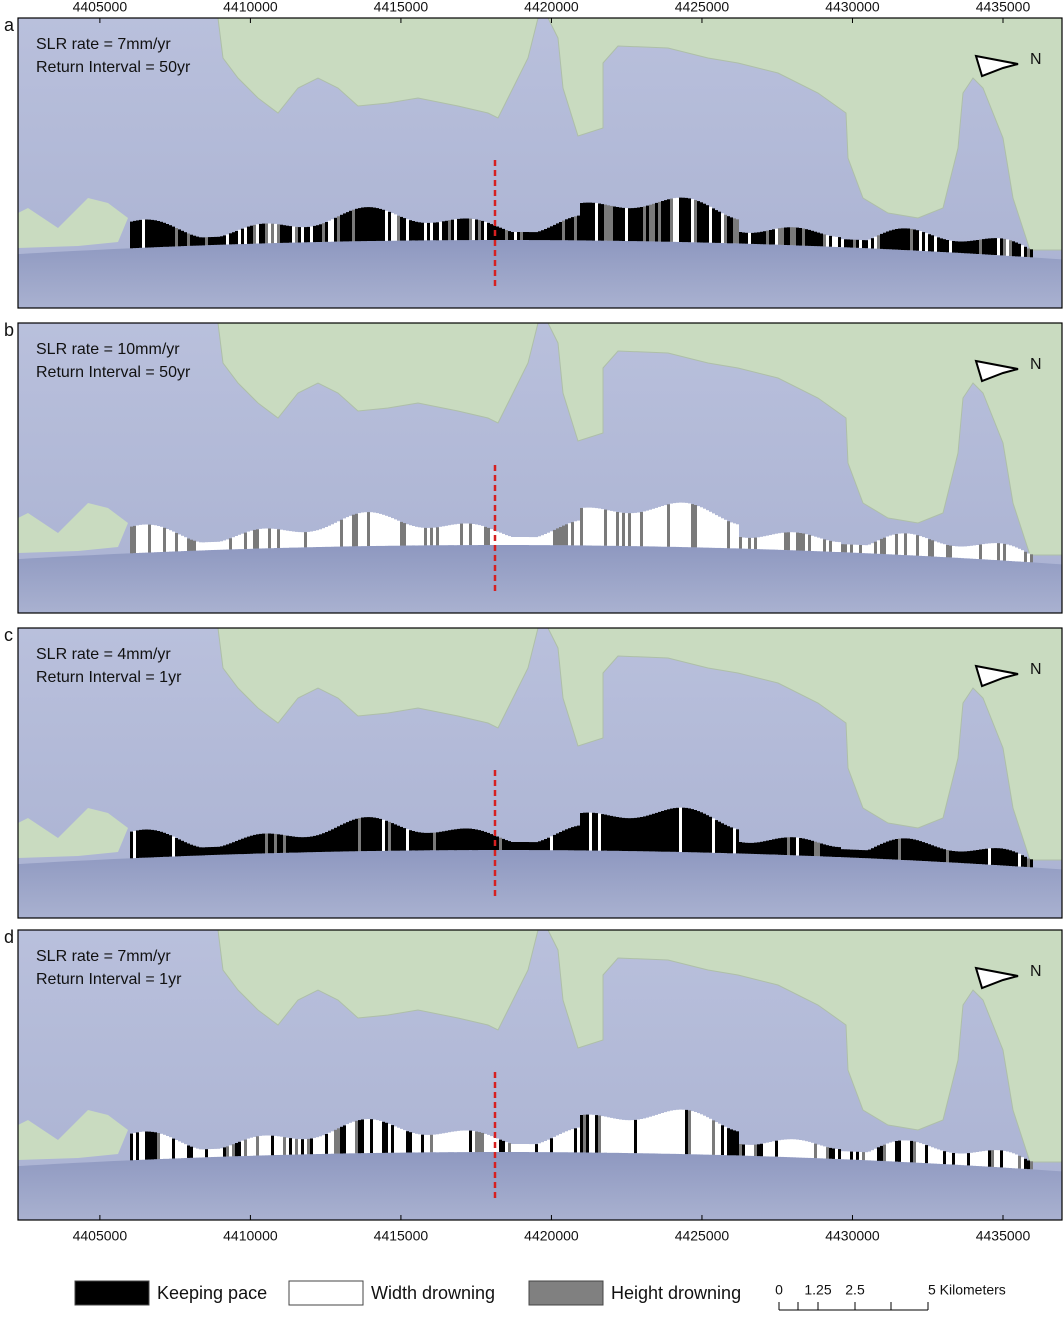 The width and height of the screenshot is (1064, 1319). What do you see at coordinates (73, 223) in the screenshot?
I see `western-land` at bounding box center [73, 223].